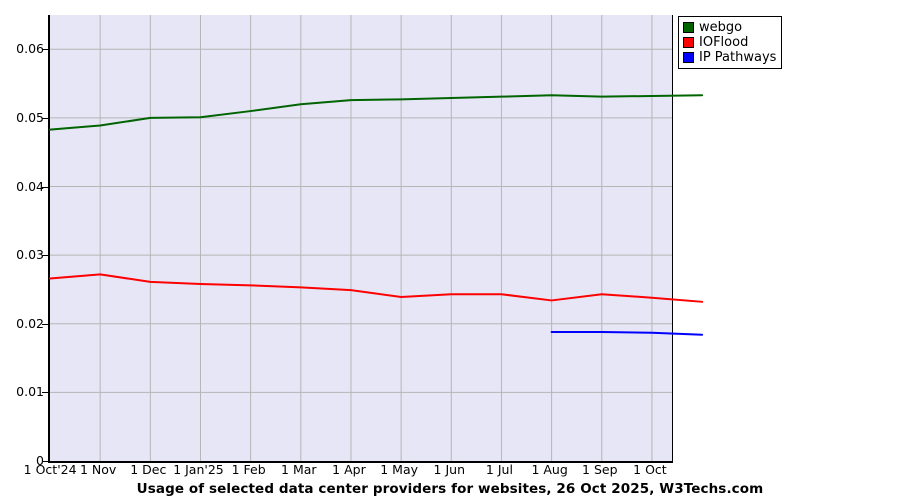 This screenshot has width=900, height=500. What do you see at coordinates (30, 392) in the screenshot?
I see `y-tick-label: 0.01` at bounding box center [30, 392].